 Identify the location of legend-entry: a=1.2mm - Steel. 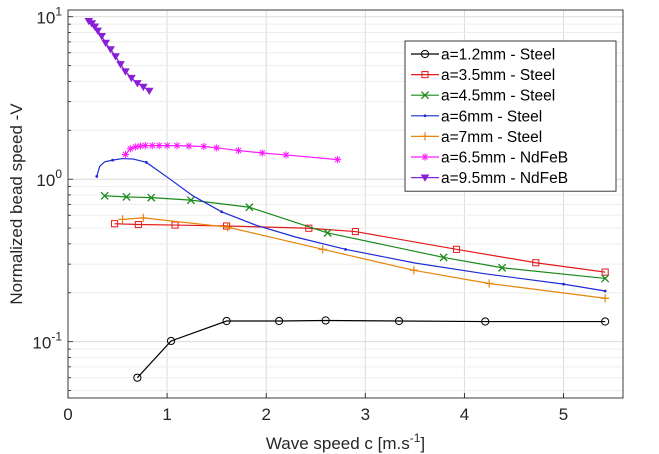
(483, 55).